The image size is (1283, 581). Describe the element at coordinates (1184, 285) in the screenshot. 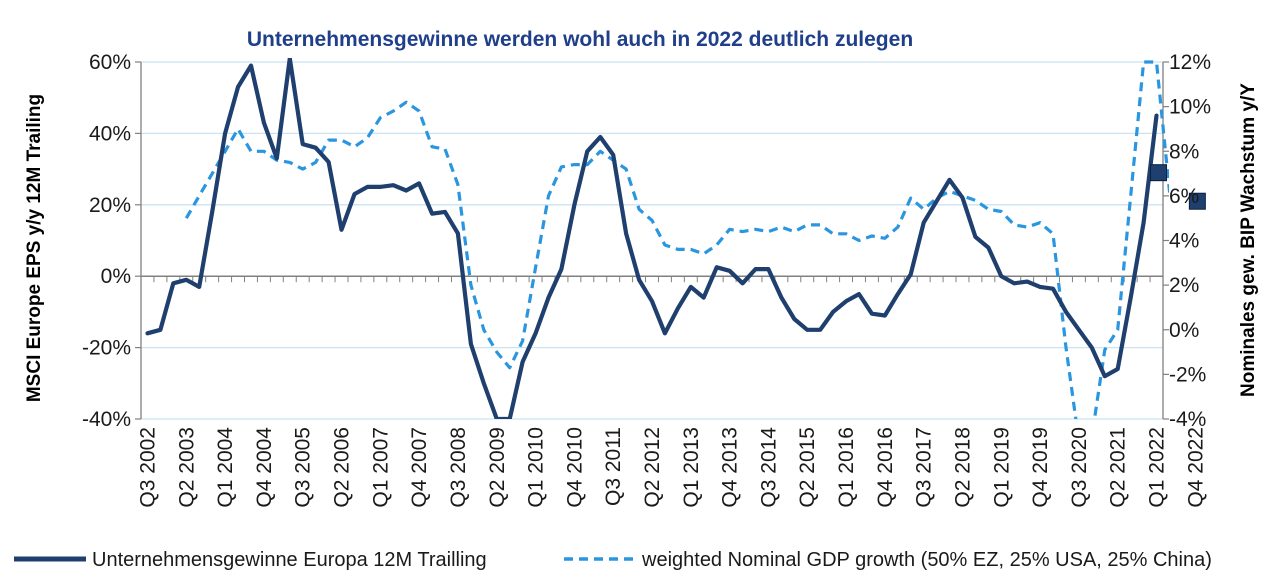

I see `y2-tick-label: 2%` at that location.